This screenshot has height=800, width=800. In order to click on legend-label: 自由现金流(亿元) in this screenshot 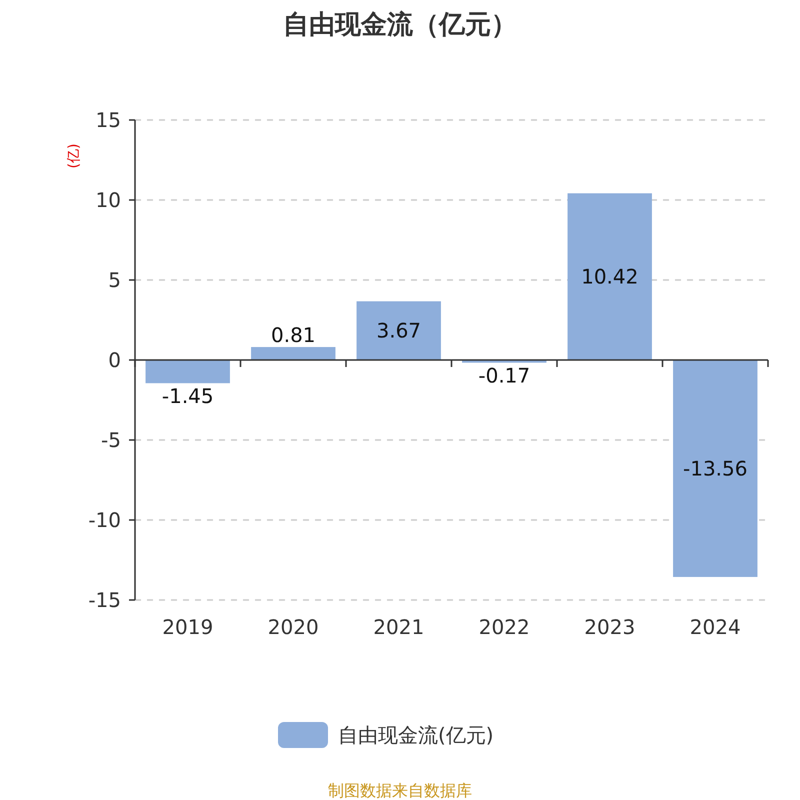, I will do `click(416, 735)`.